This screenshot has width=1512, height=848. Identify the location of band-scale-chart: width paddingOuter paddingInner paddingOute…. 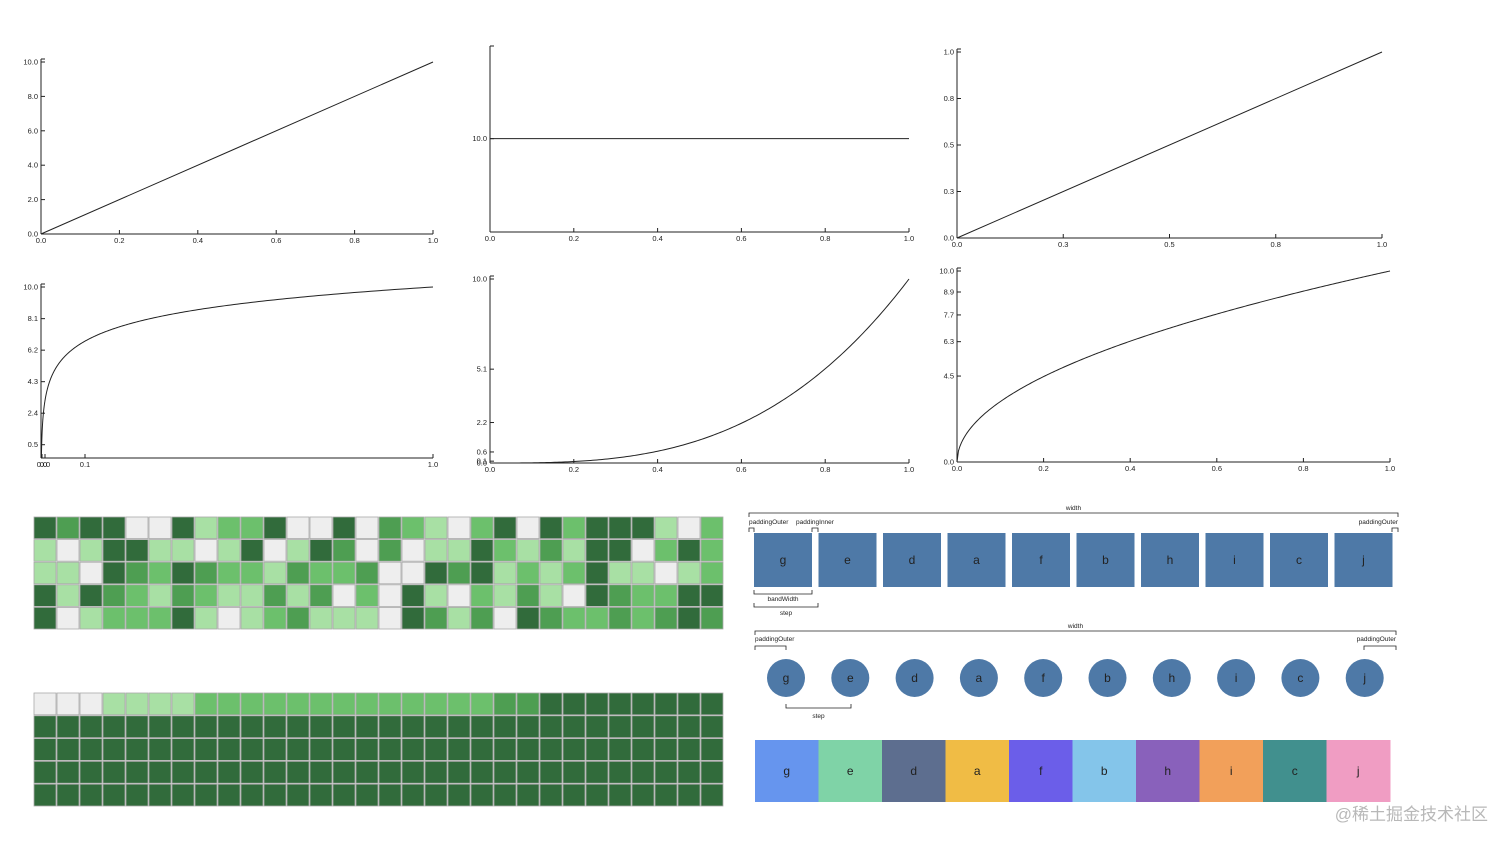
(1073, 561).